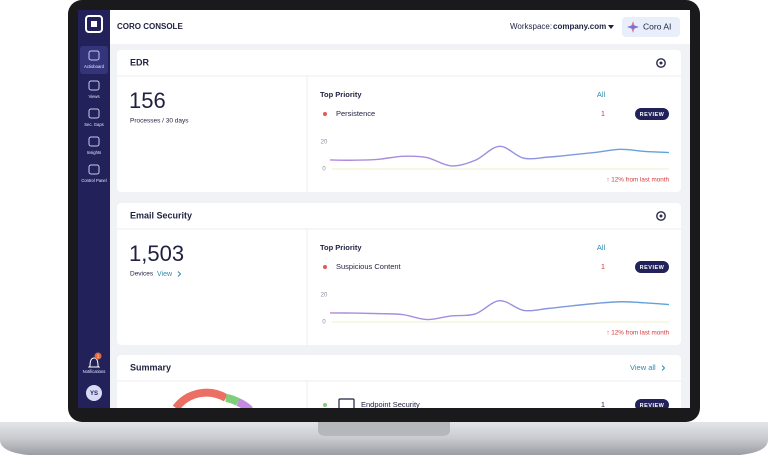  I want to click on ai-button, so click(651, 27).